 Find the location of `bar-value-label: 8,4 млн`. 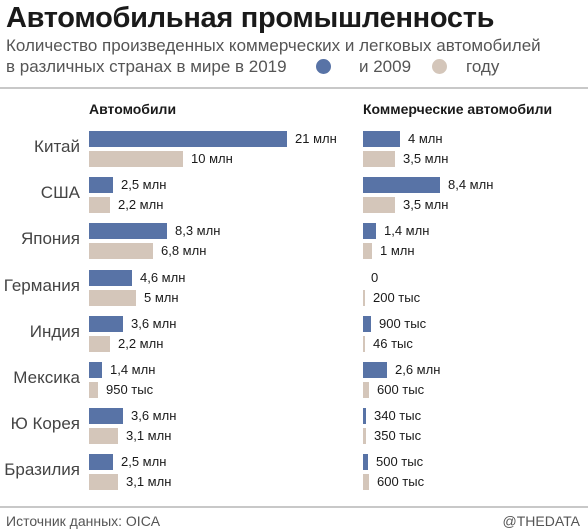

bar-value-label: 8,4 млн is located at coordinates (471, 185).